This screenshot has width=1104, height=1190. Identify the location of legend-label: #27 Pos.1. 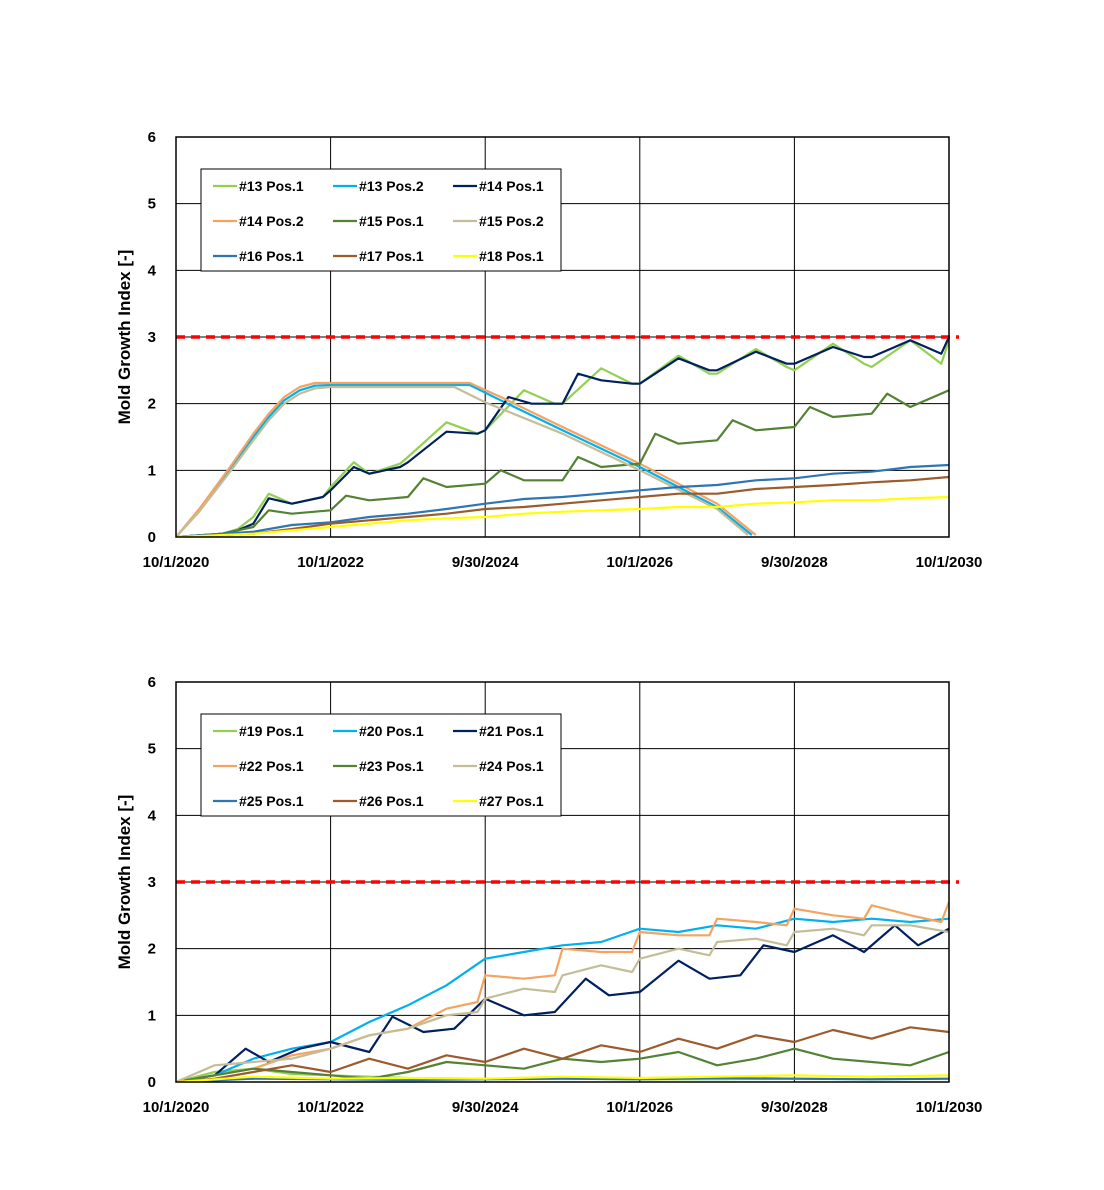
(511, 801).